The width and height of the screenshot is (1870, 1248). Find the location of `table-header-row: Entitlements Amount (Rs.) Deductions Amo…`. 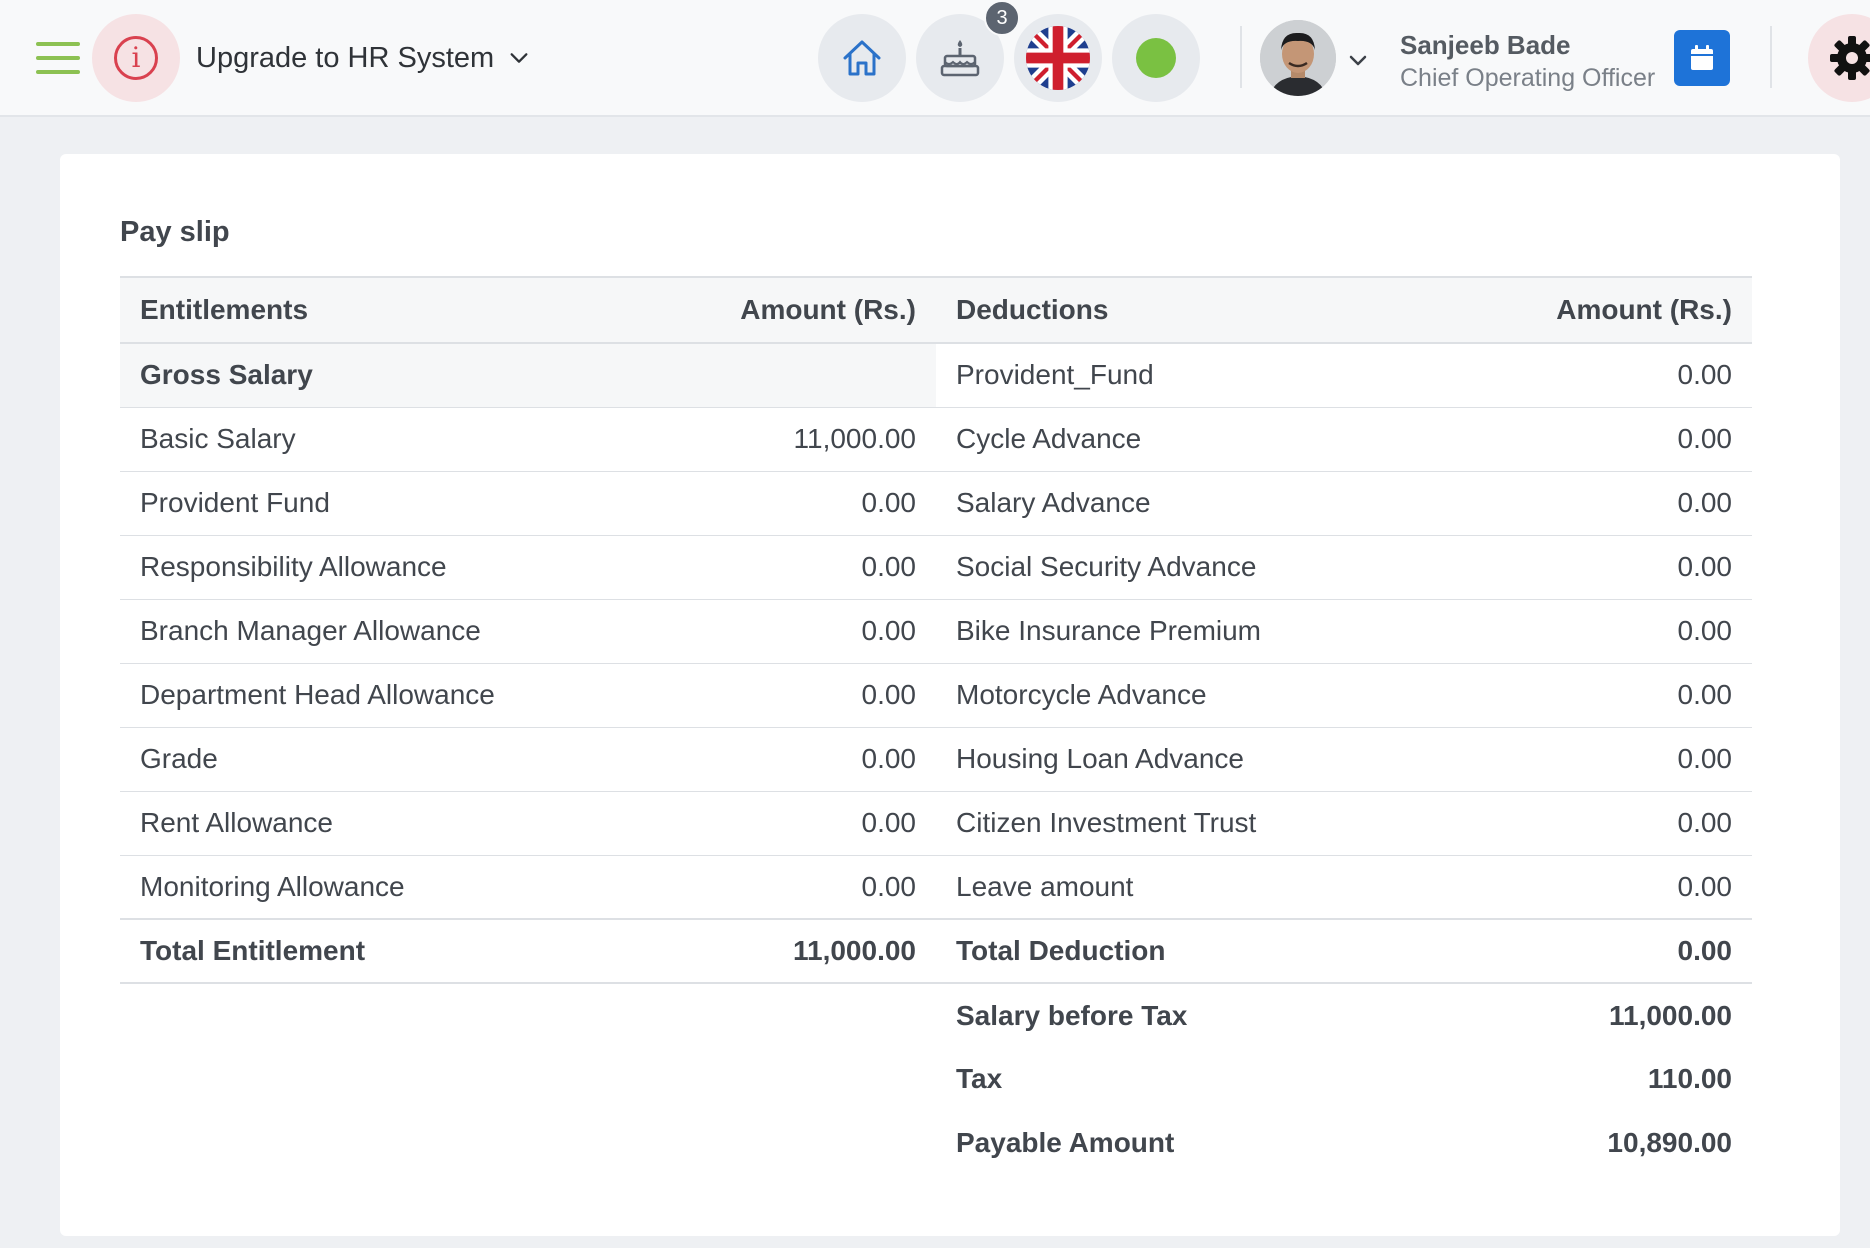

table-header-row: Entitlements Amount (Rs.) Deductions Amo… is located at coordinates (936, 310).